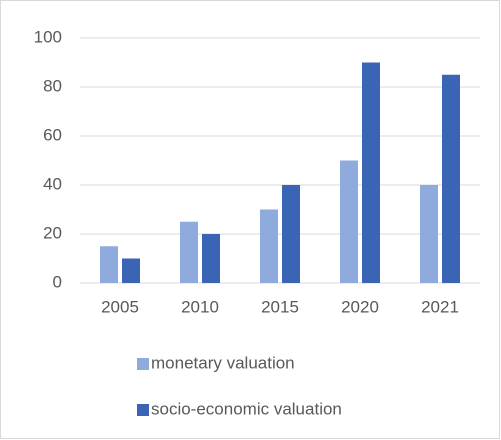 The height and width of the screenshot is (440, 501). Describe the element at coordinates (52, 134) in the screenshot. I see `y-tick-label: 60` at that location.